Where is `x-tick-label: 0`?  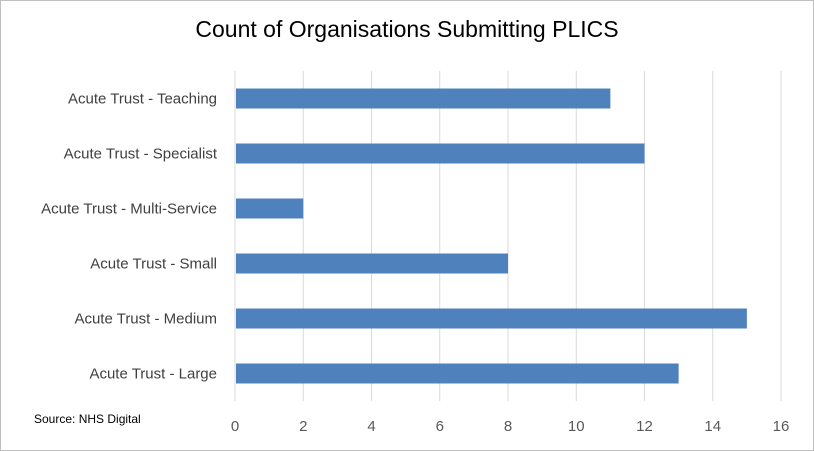 x-tick-label: 0 is located at coordinates (235, 426).